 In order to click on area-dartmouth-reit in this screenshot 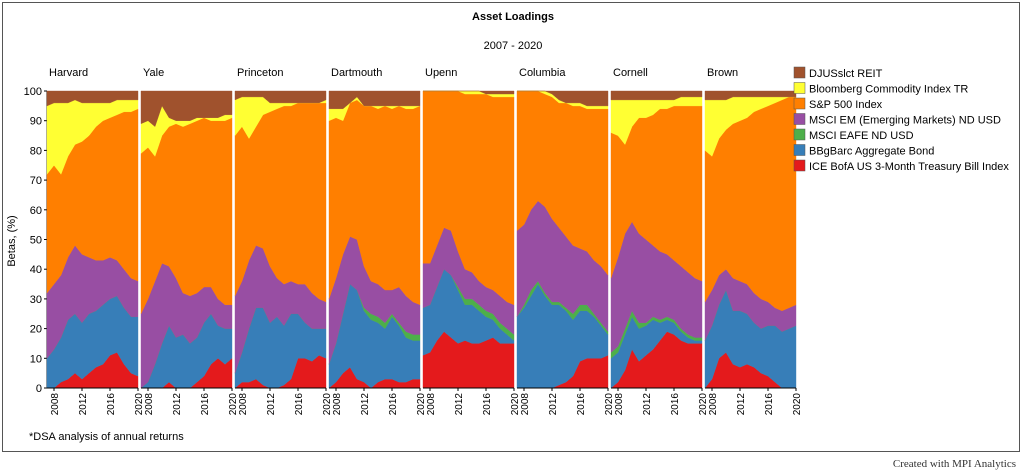, I will do `click(374, 99)`.